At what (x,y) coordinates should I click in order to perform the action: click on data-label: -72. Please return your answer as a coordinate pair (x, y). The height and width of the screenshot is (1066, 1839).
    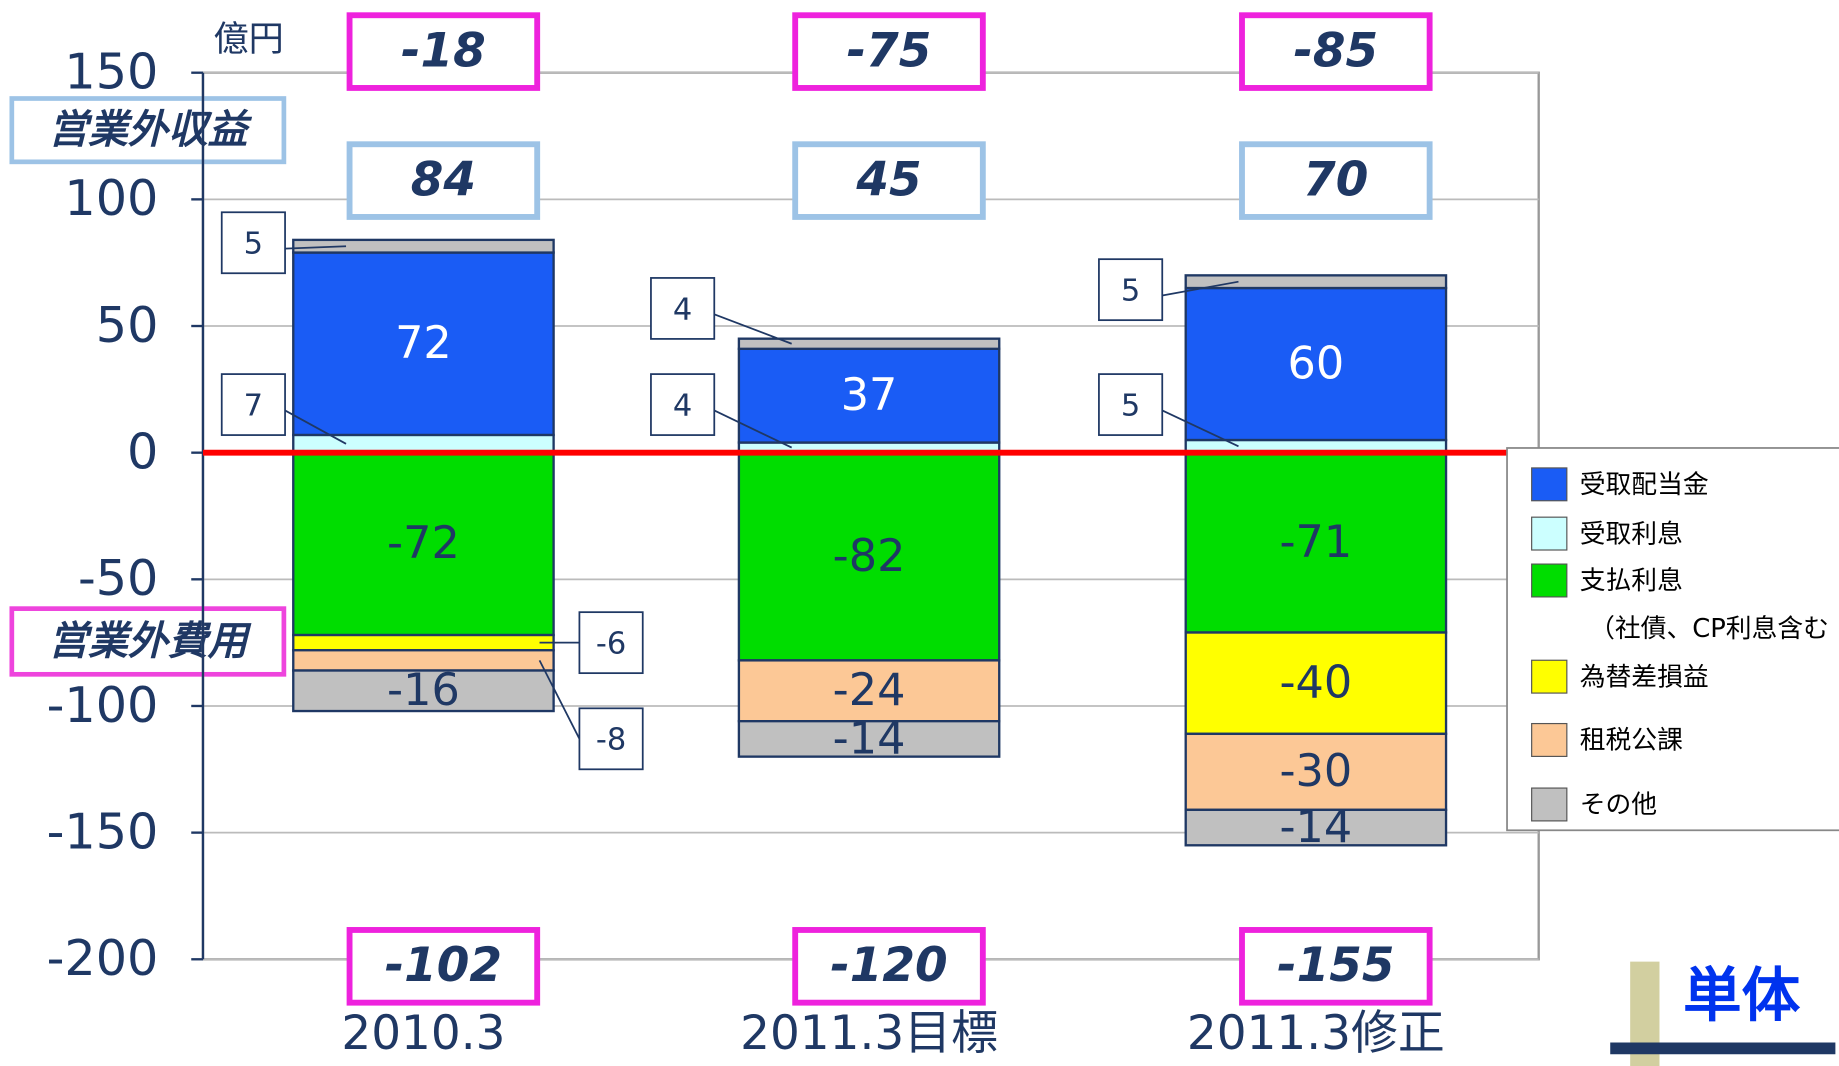
    Looking at the image, I should click on (423, 543).